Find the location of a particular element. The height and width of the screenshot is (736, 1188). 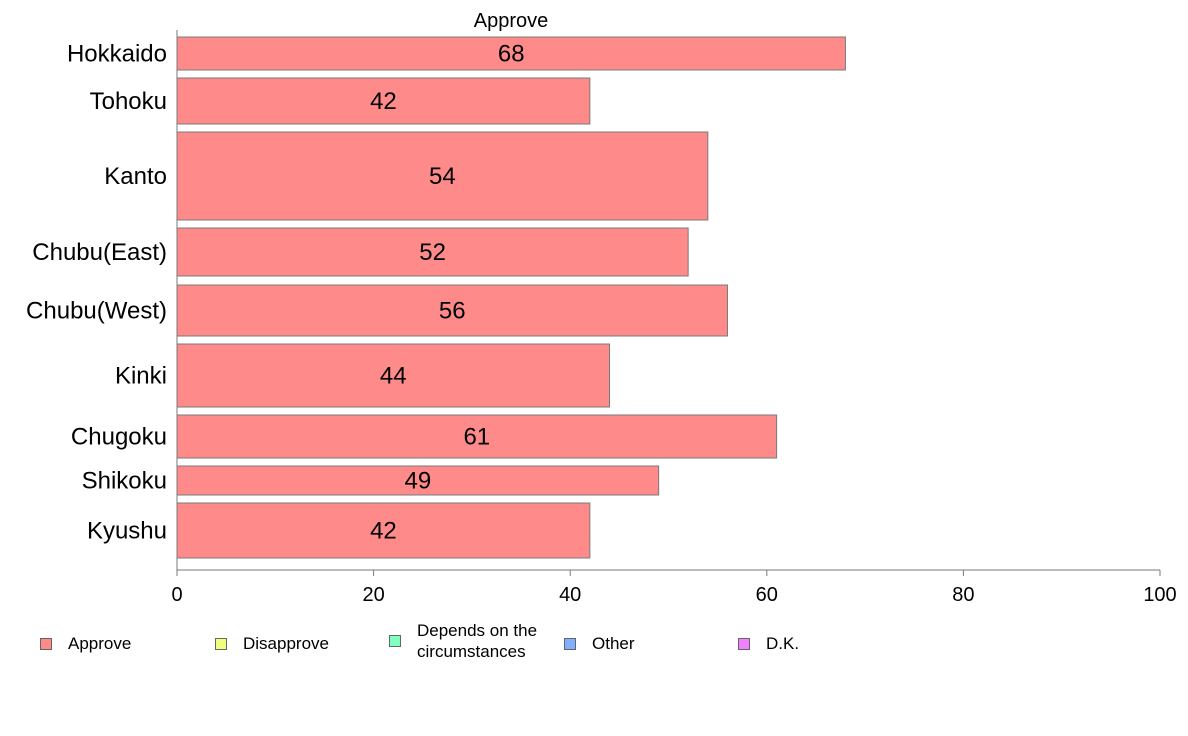

category-label-kyushu: Kyushu is located at coordinates (127, 531).